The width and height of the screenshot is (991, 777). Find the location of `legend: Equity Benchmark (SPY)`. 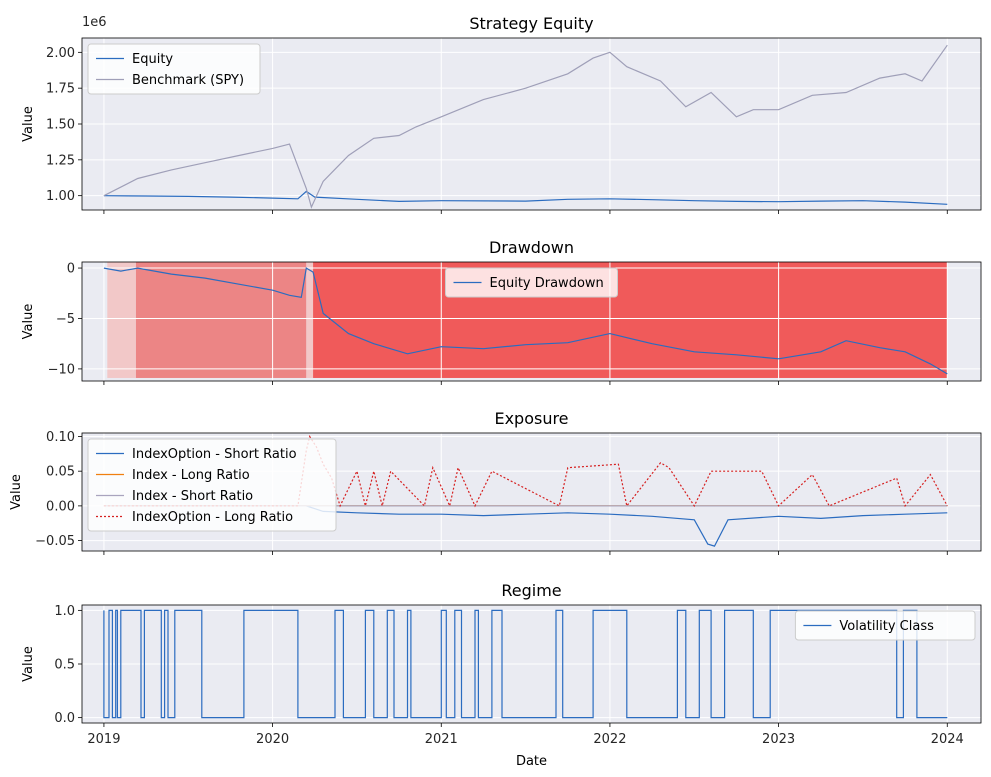

legend: Equity Benchmark (SPY) is located at coordinates (174, 69).